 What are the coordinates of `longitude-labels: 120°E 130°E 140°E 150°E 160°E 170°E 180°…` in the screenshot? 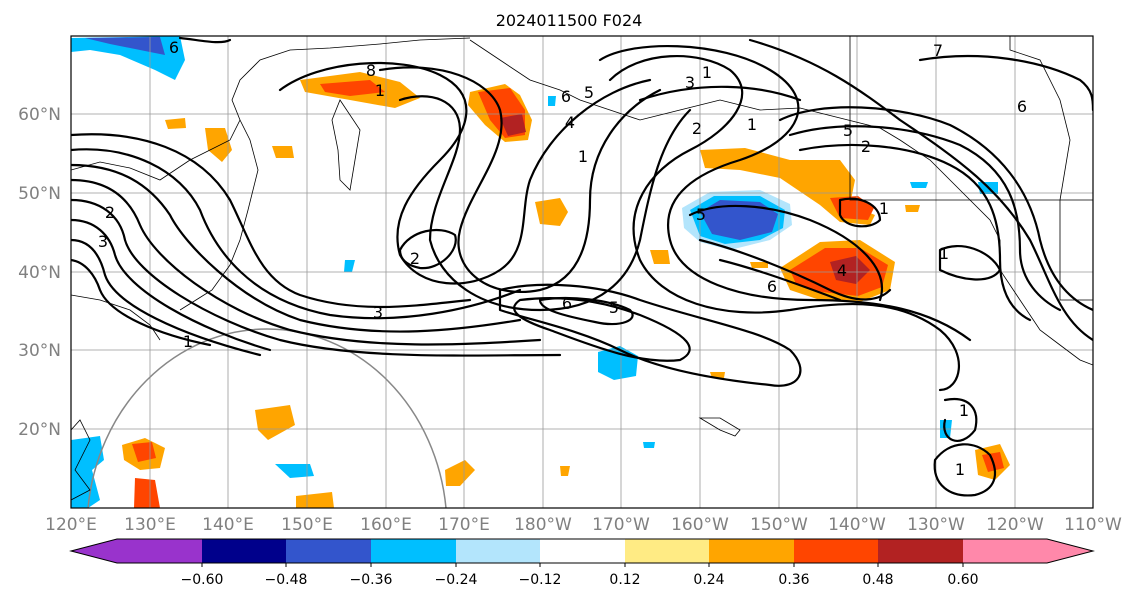 It's located at (583, 525).